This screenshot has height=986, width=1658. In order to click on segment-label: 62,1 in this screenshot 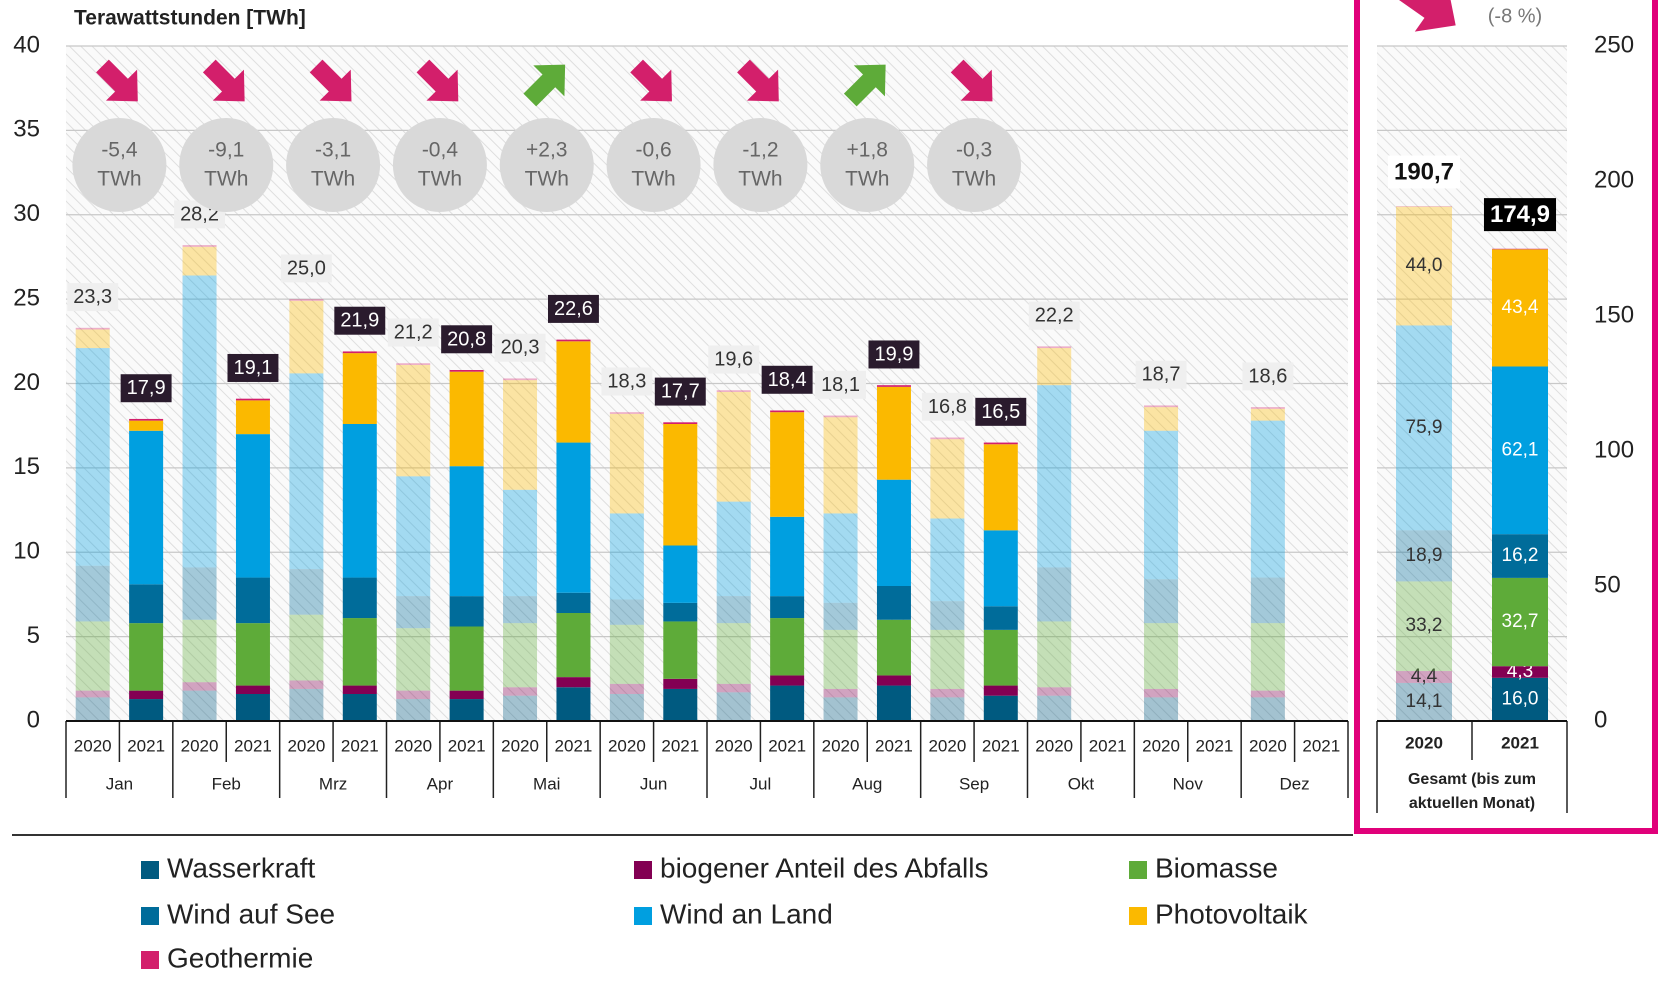, I will do `click(1520, 449)`.